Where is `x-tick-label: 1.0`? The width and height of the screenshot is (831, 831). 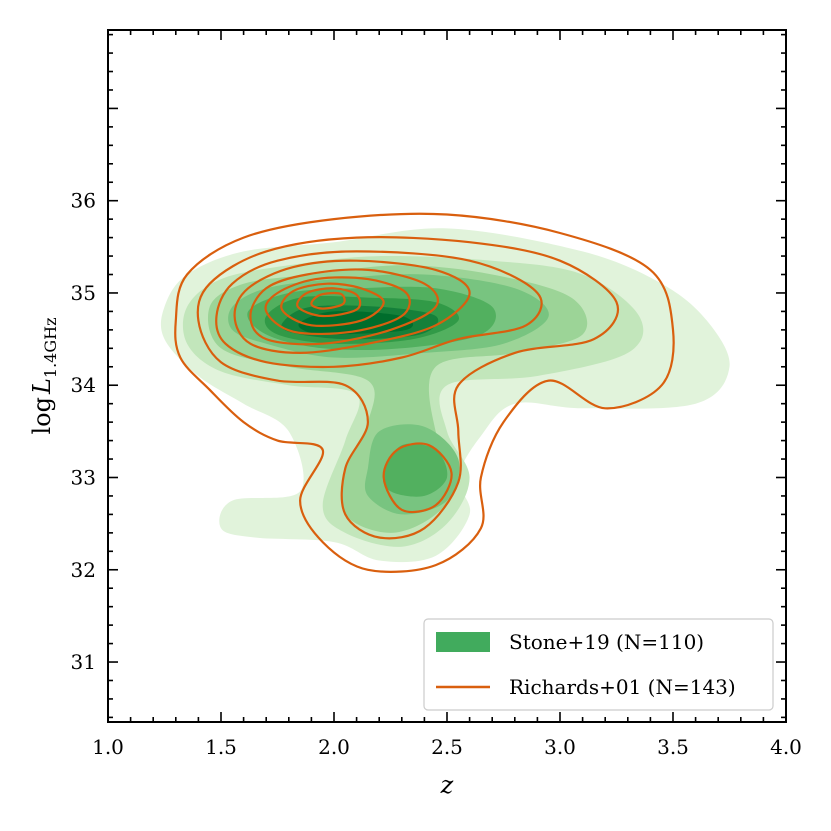
x-tick-label: 1.0 is located at coordinates (108, 747).